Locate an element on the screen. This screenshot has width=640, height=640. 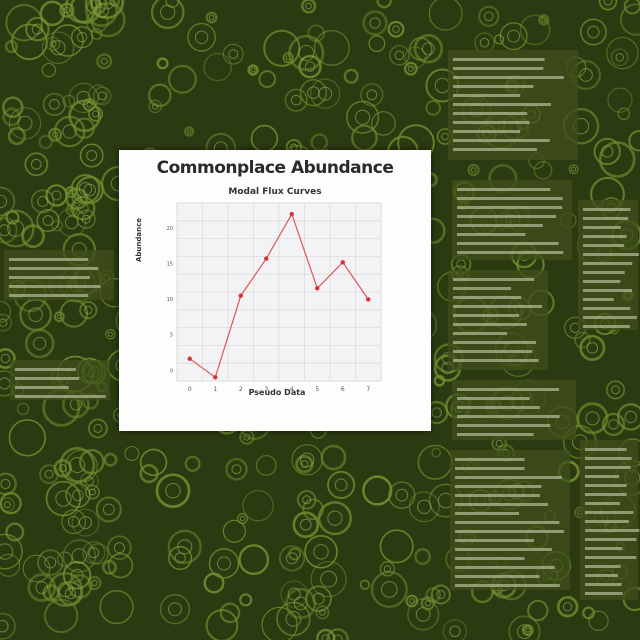
x-tick-label: 0 is located at coordinates (190, 389).